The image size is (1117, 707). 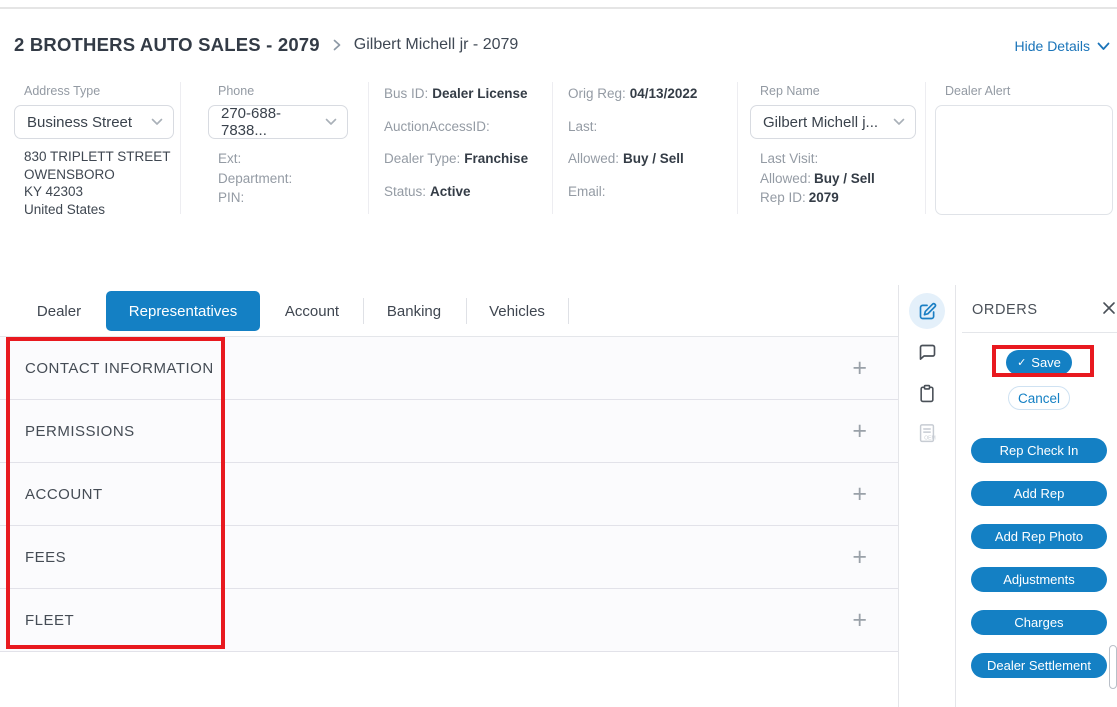 I want to click on tab-account: Account, so click(x=312, y=311).